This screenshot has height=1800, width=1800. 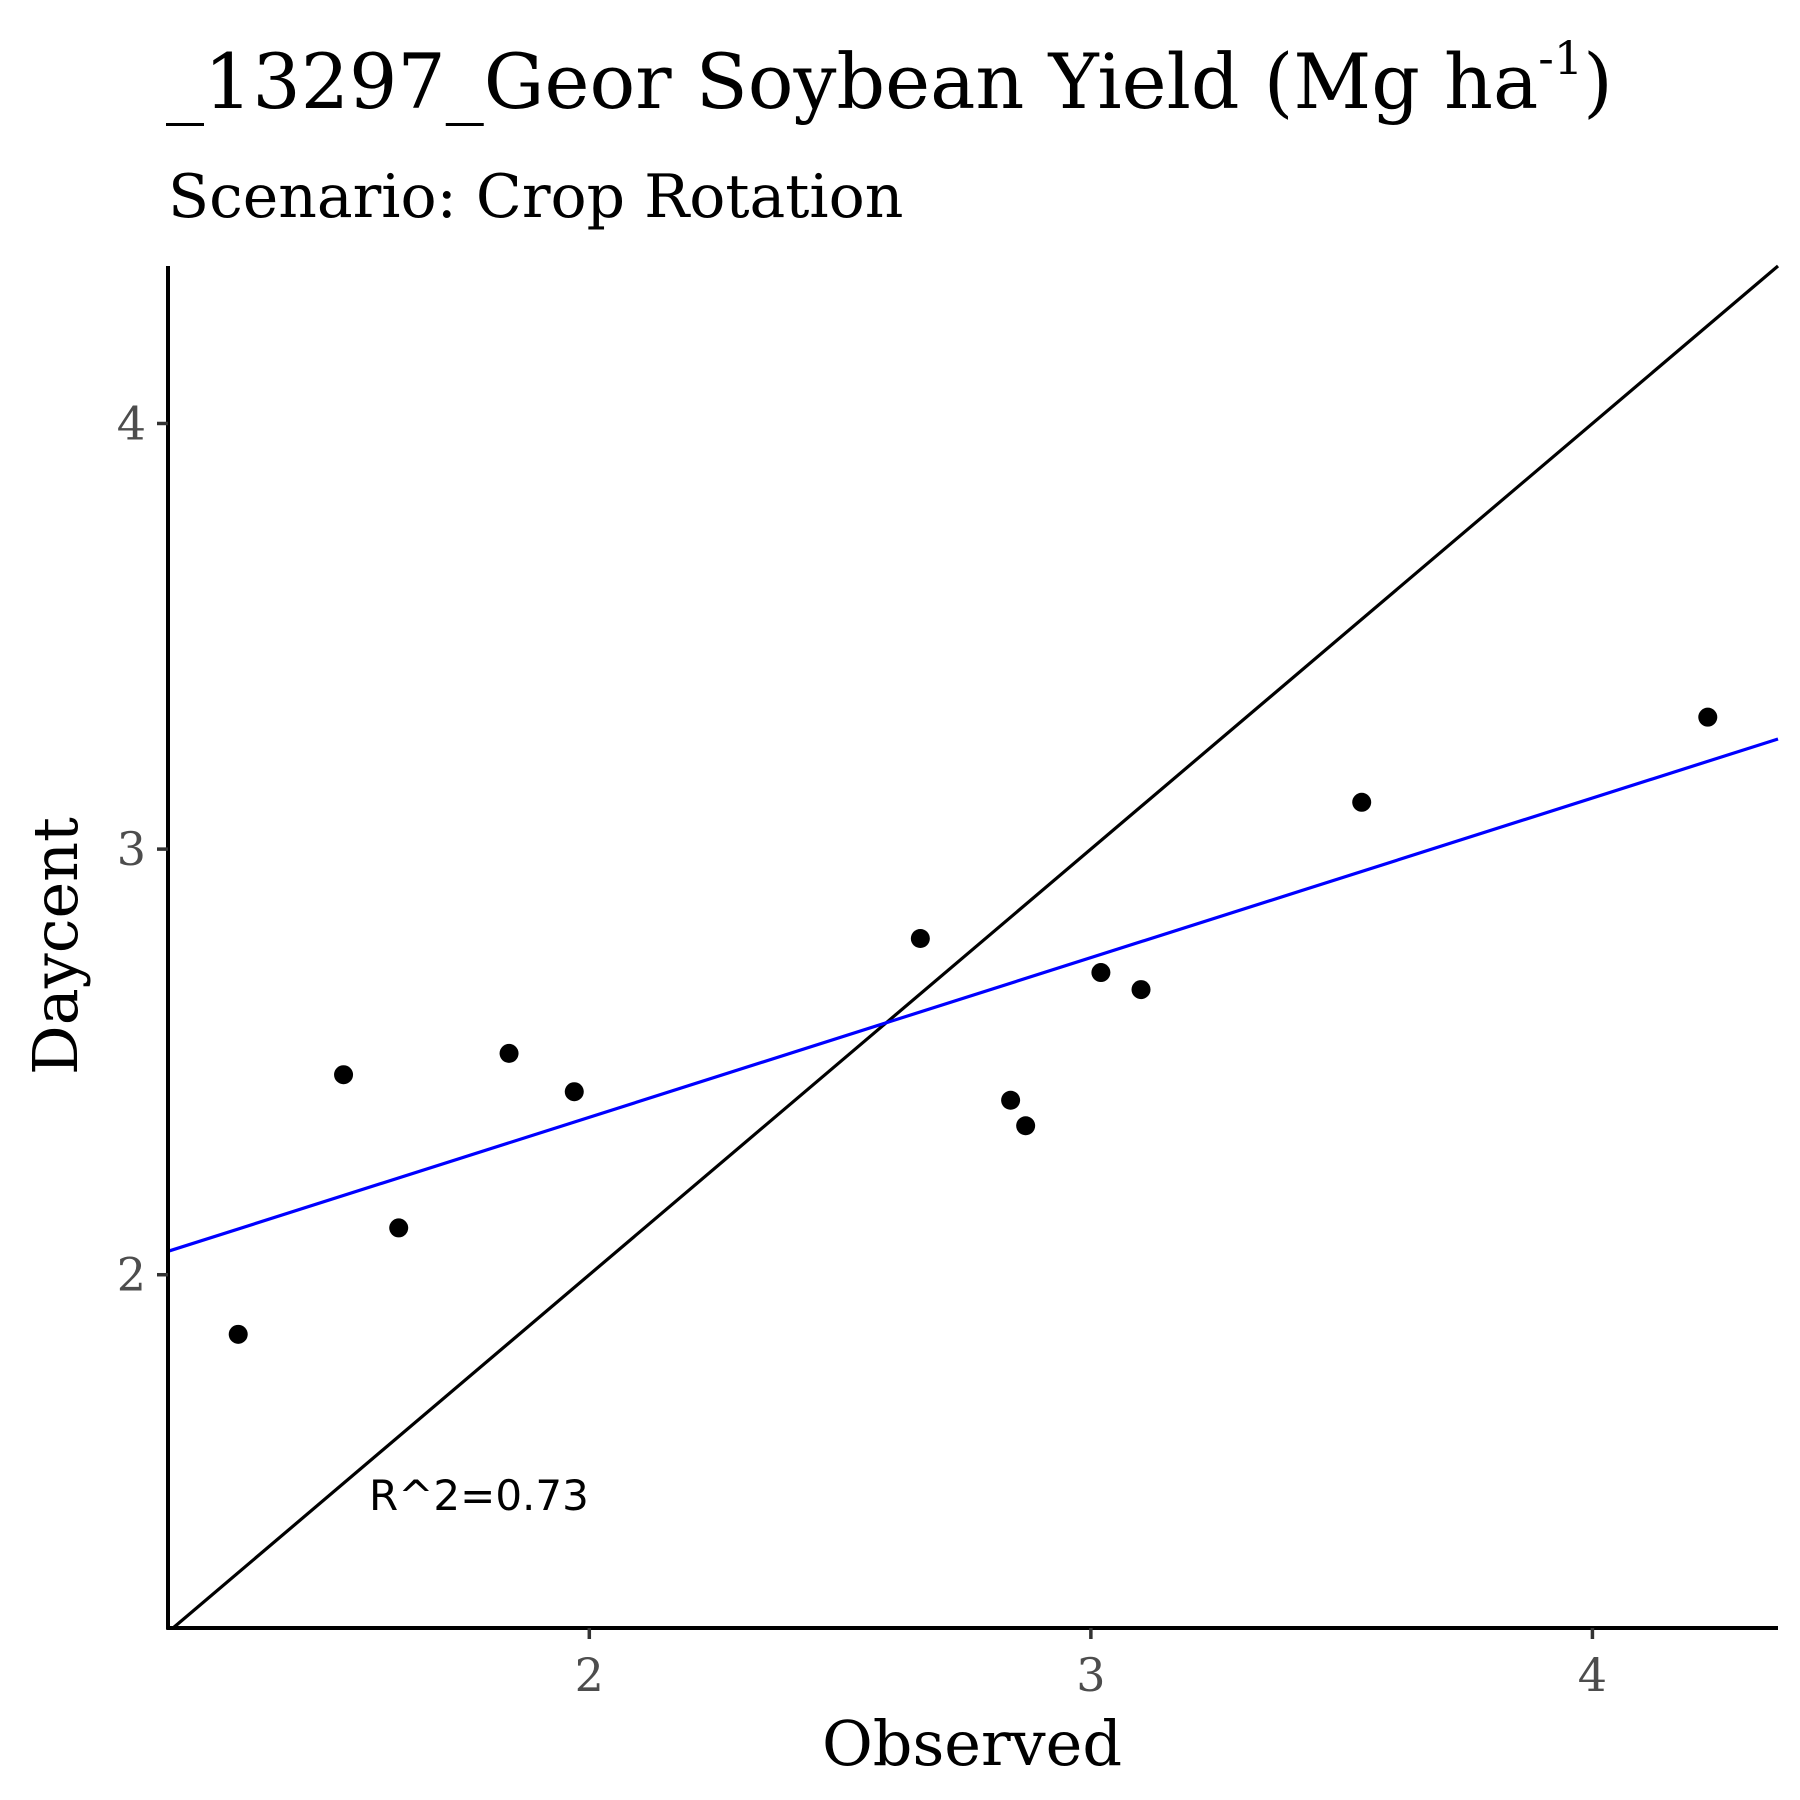 I want to click on chart-title-superscript: -1, so click(x=1560, y=58).